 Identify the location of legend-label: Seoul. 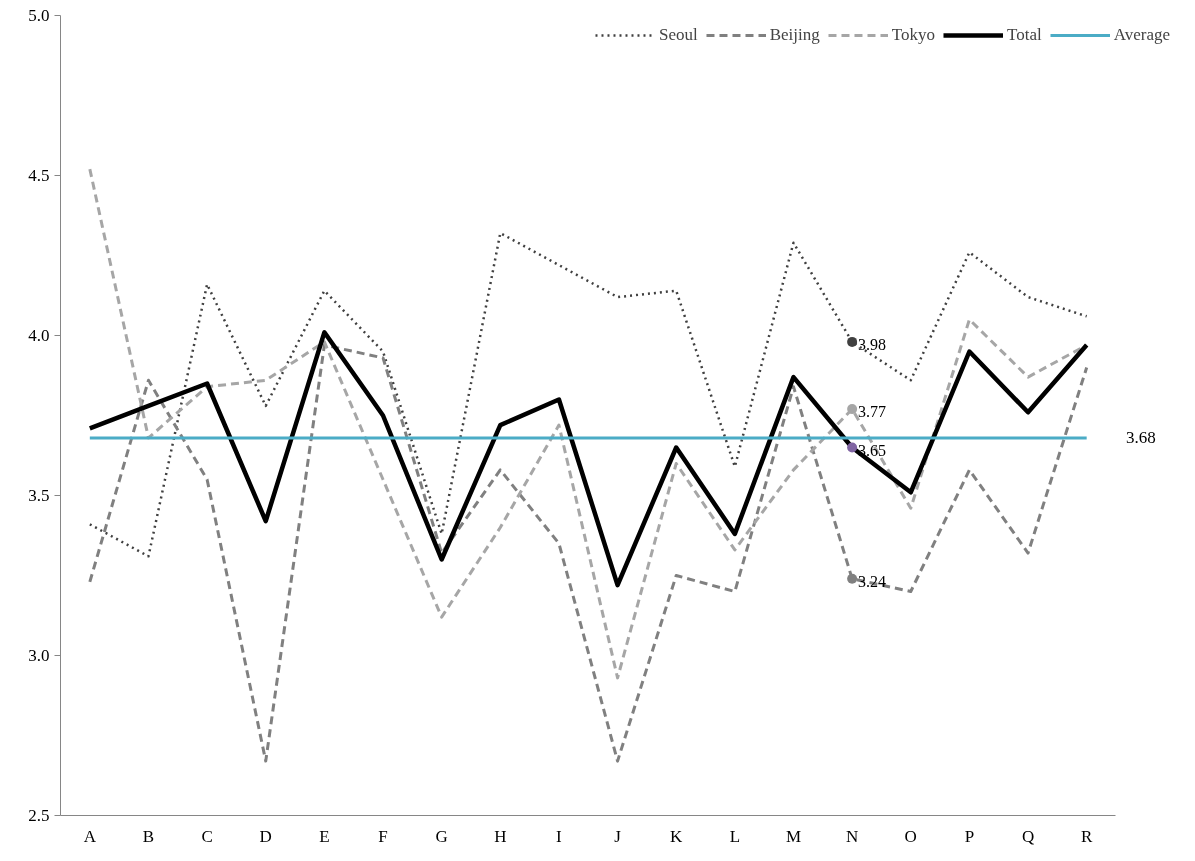
(678, 35).